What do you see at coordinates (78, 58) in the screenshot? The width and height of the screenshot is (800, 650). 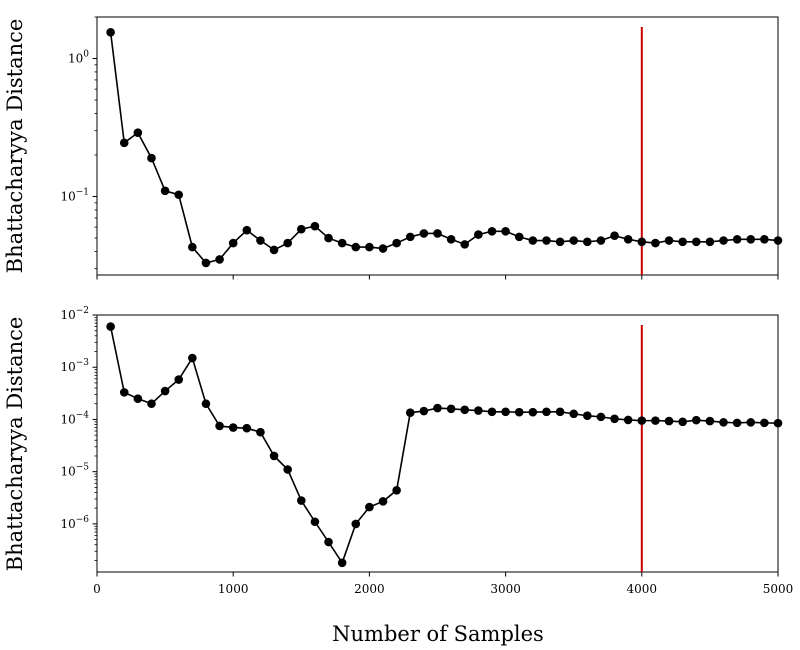 I see `y-tick-label: 10⁰` at bounding box center [78, 58].